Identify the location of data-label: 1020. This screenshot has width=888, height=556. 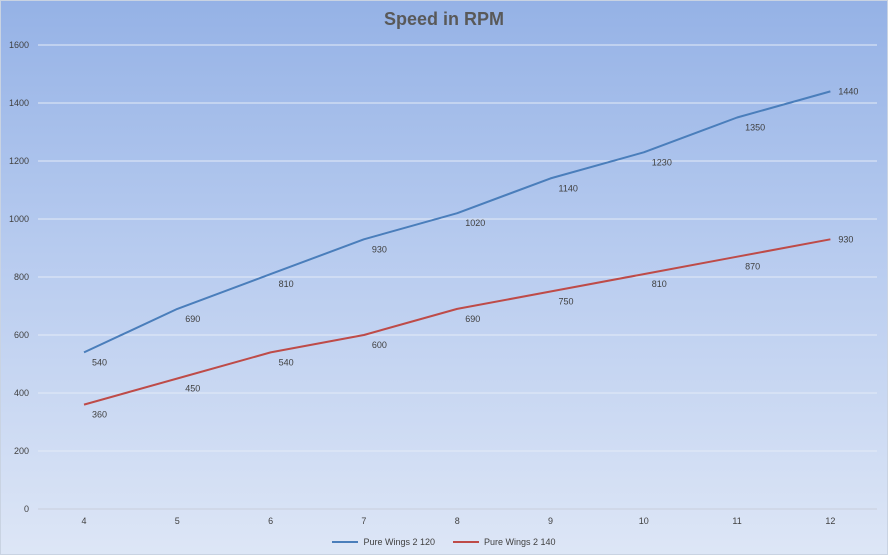
(475, 223).